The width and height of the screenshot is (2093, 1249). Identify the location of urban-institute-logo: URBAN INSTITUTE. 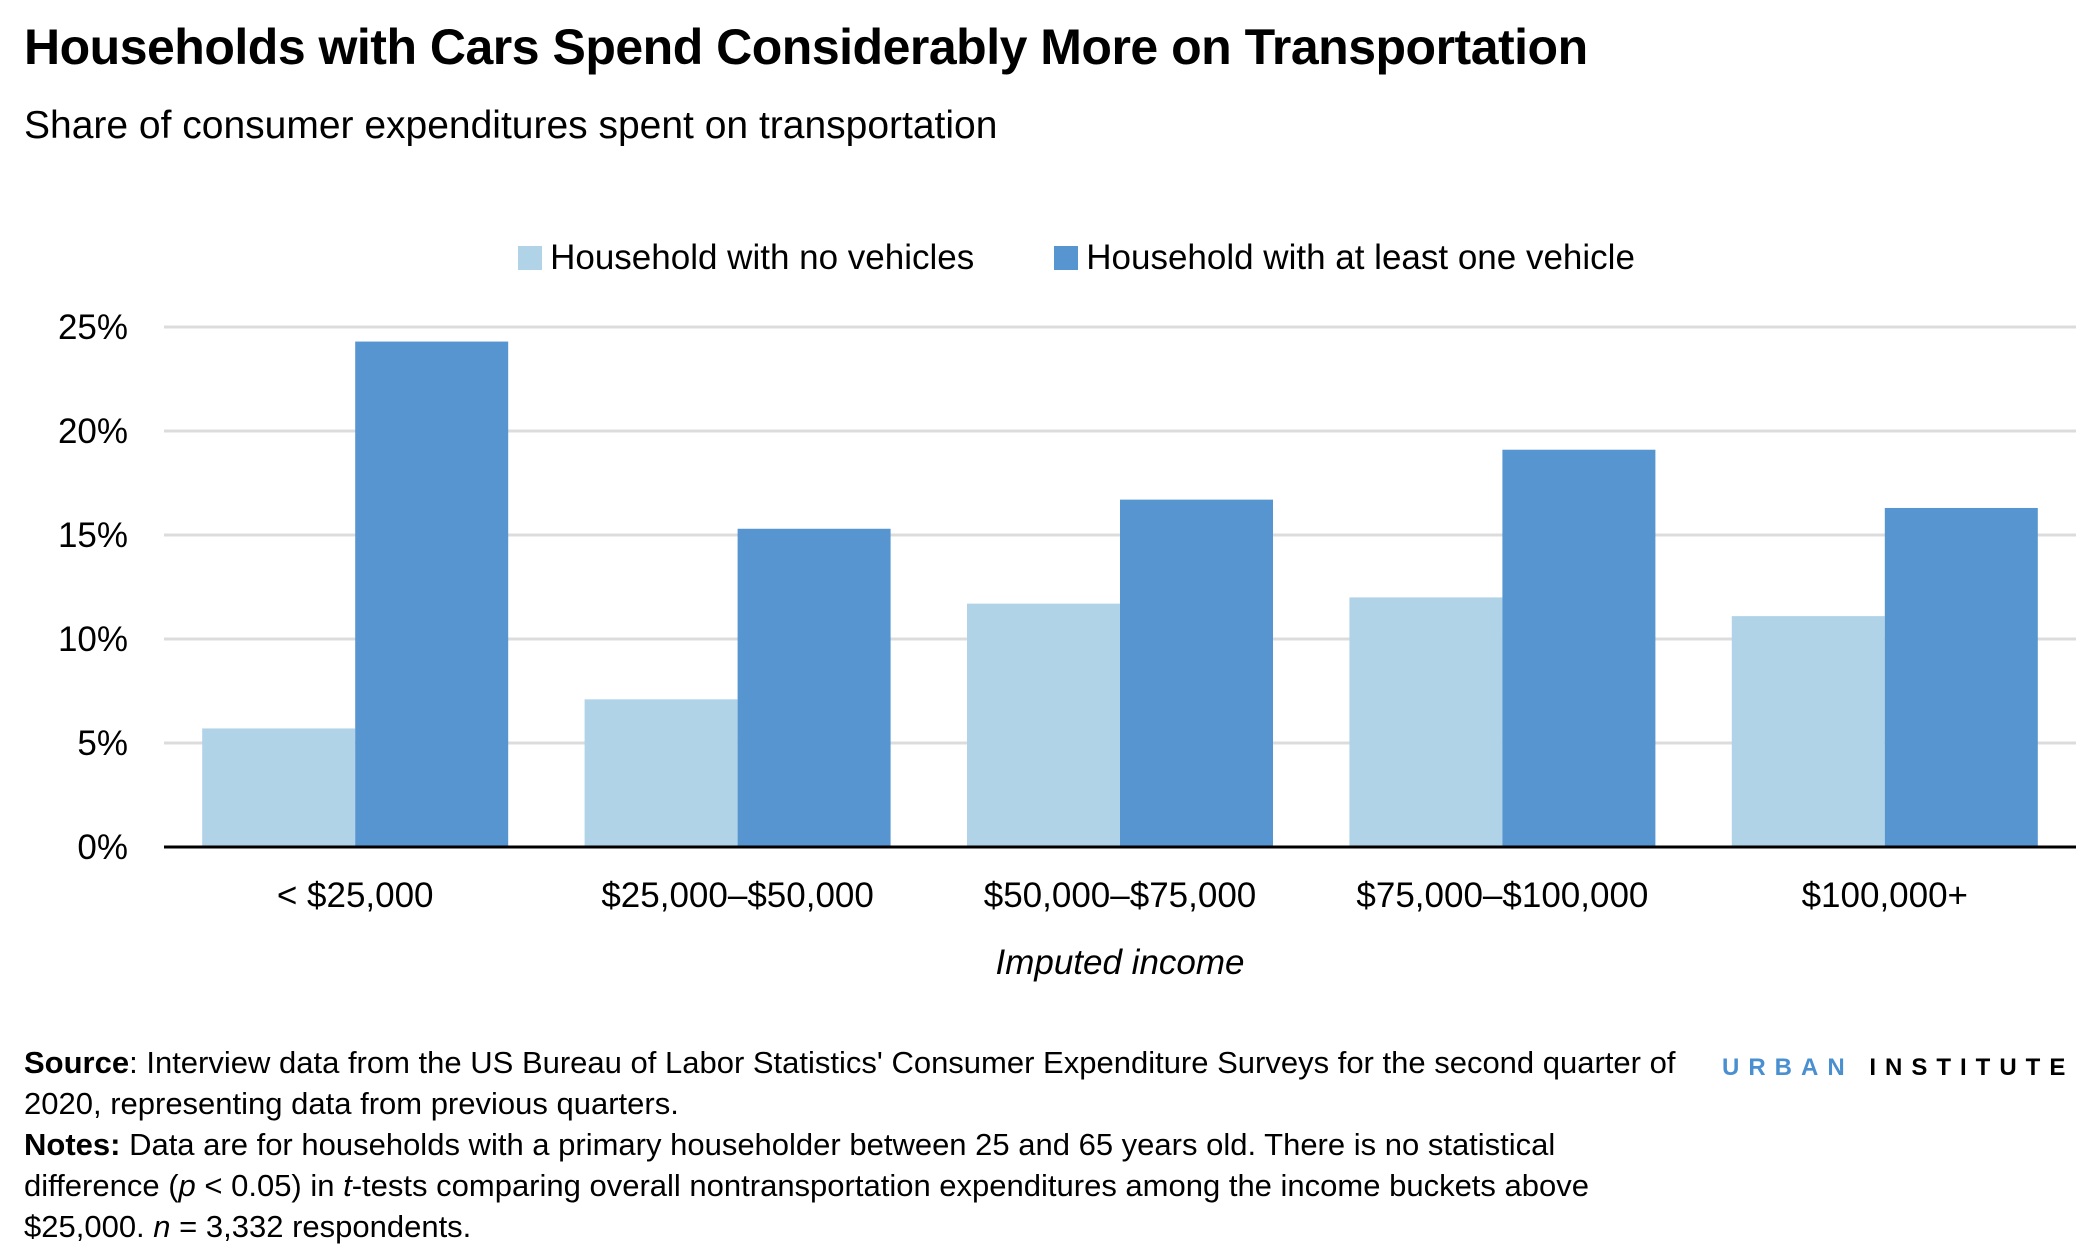
(1898, 1067).